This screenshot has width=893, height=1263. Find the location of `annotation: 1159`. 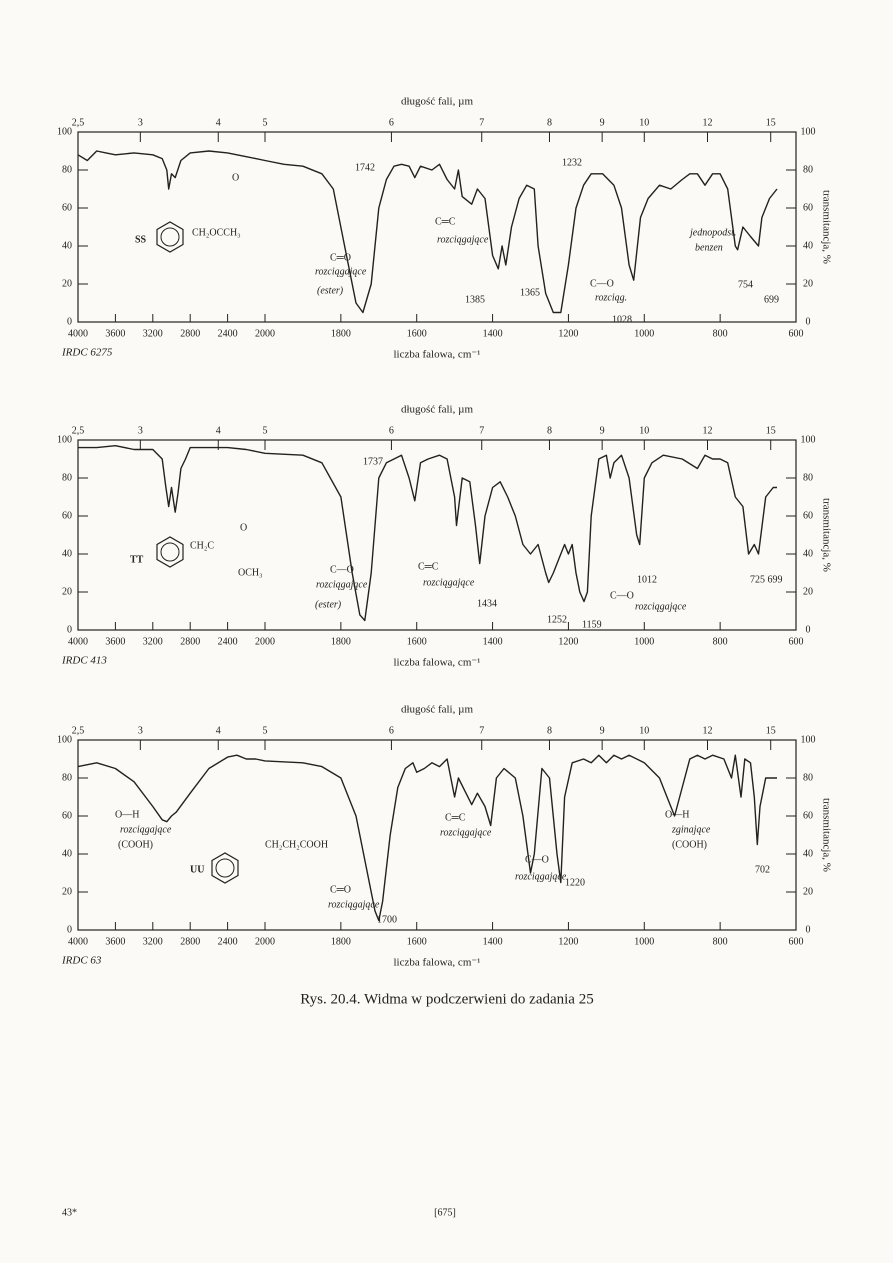

annotation: 1159 is located at coordinates (592, 624).